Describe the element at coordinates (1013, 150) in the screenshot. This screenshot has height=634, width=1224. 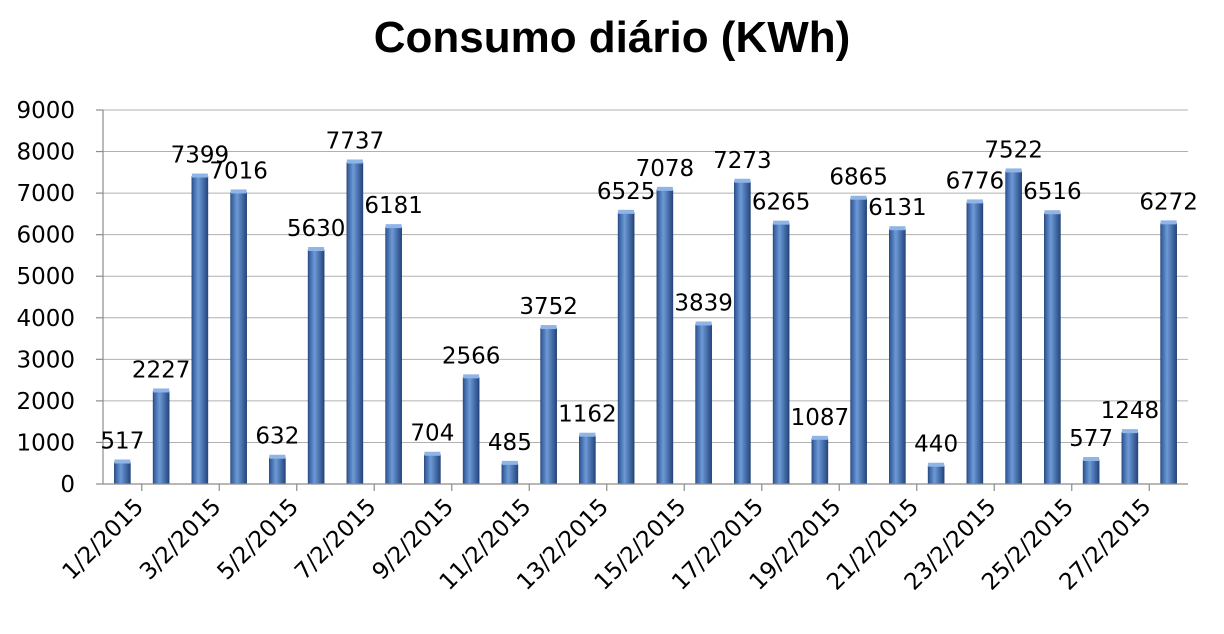
I see `data-label: 7522` at that location.